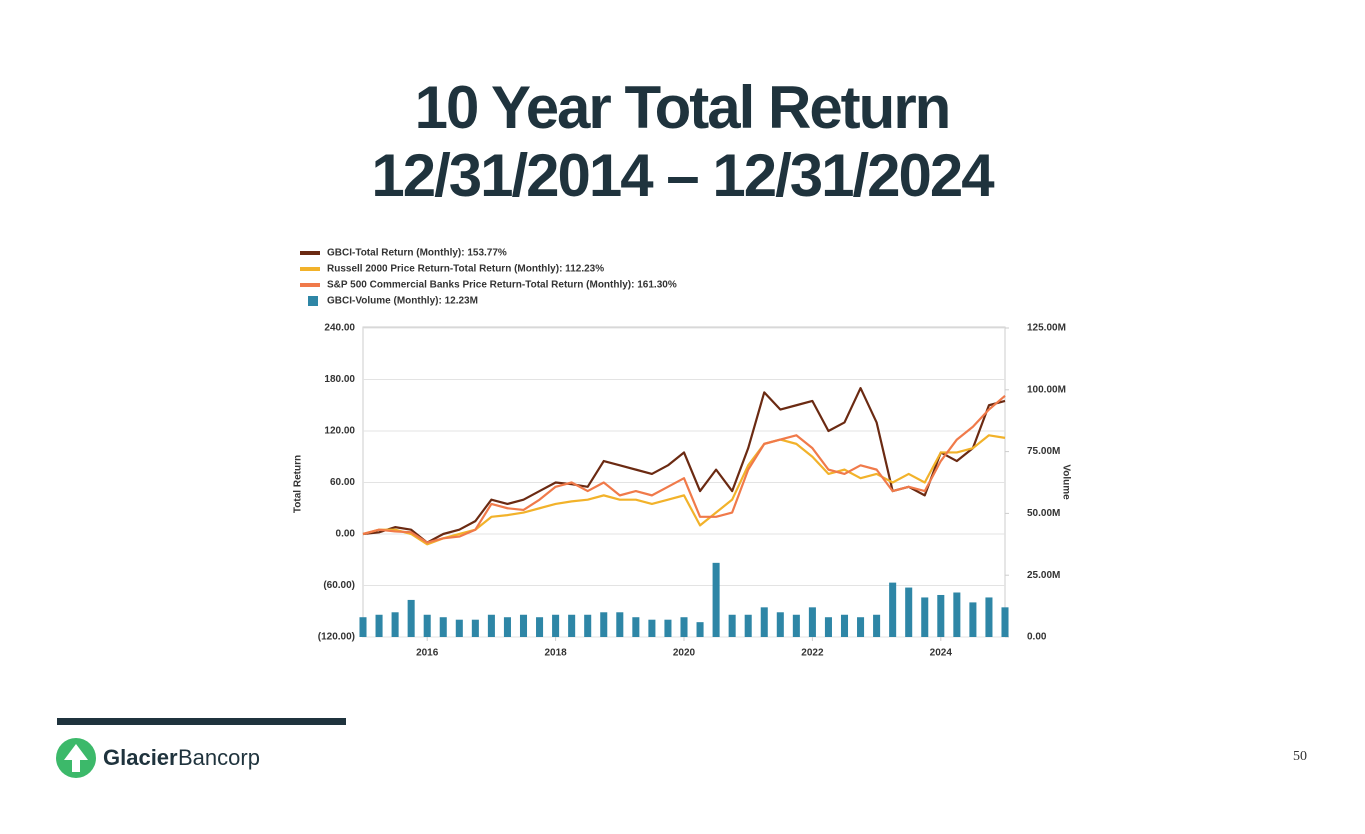  Describe the element at coordinates (682, 107) in the screenshot. I see `title: 10 Year Total Return` at that location.